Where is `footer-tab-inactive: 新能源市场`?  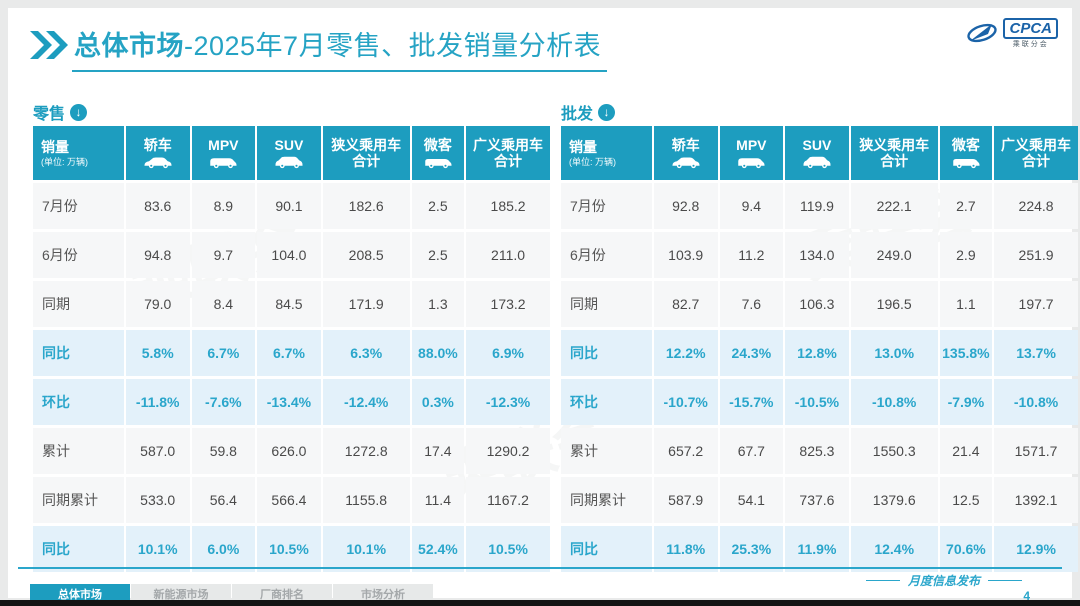 footer-tab-inactive: 新能源市场 is located at coordinates (181, 593).